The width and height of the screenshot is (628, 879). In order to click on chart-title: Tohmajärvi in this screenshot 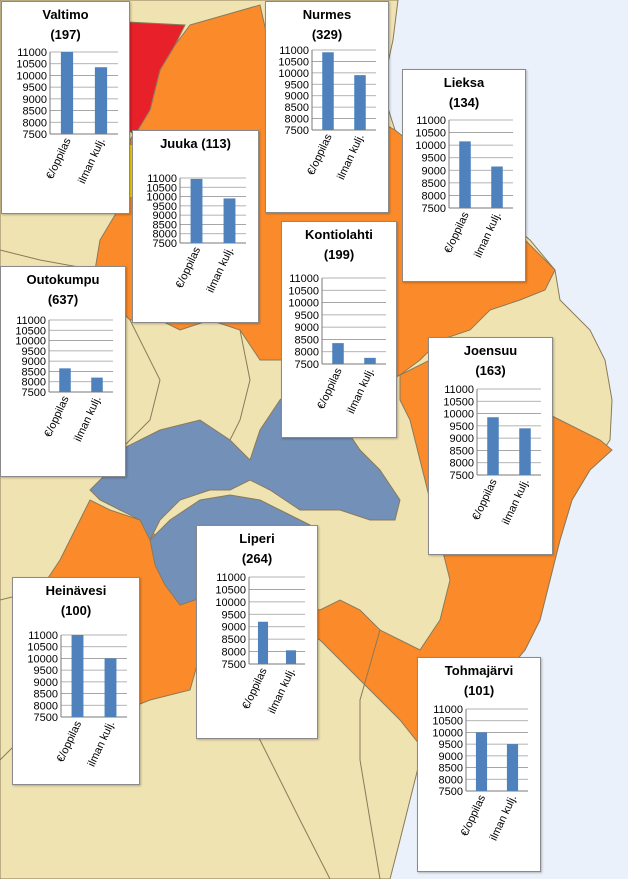, I will do `click(479, 670)`.